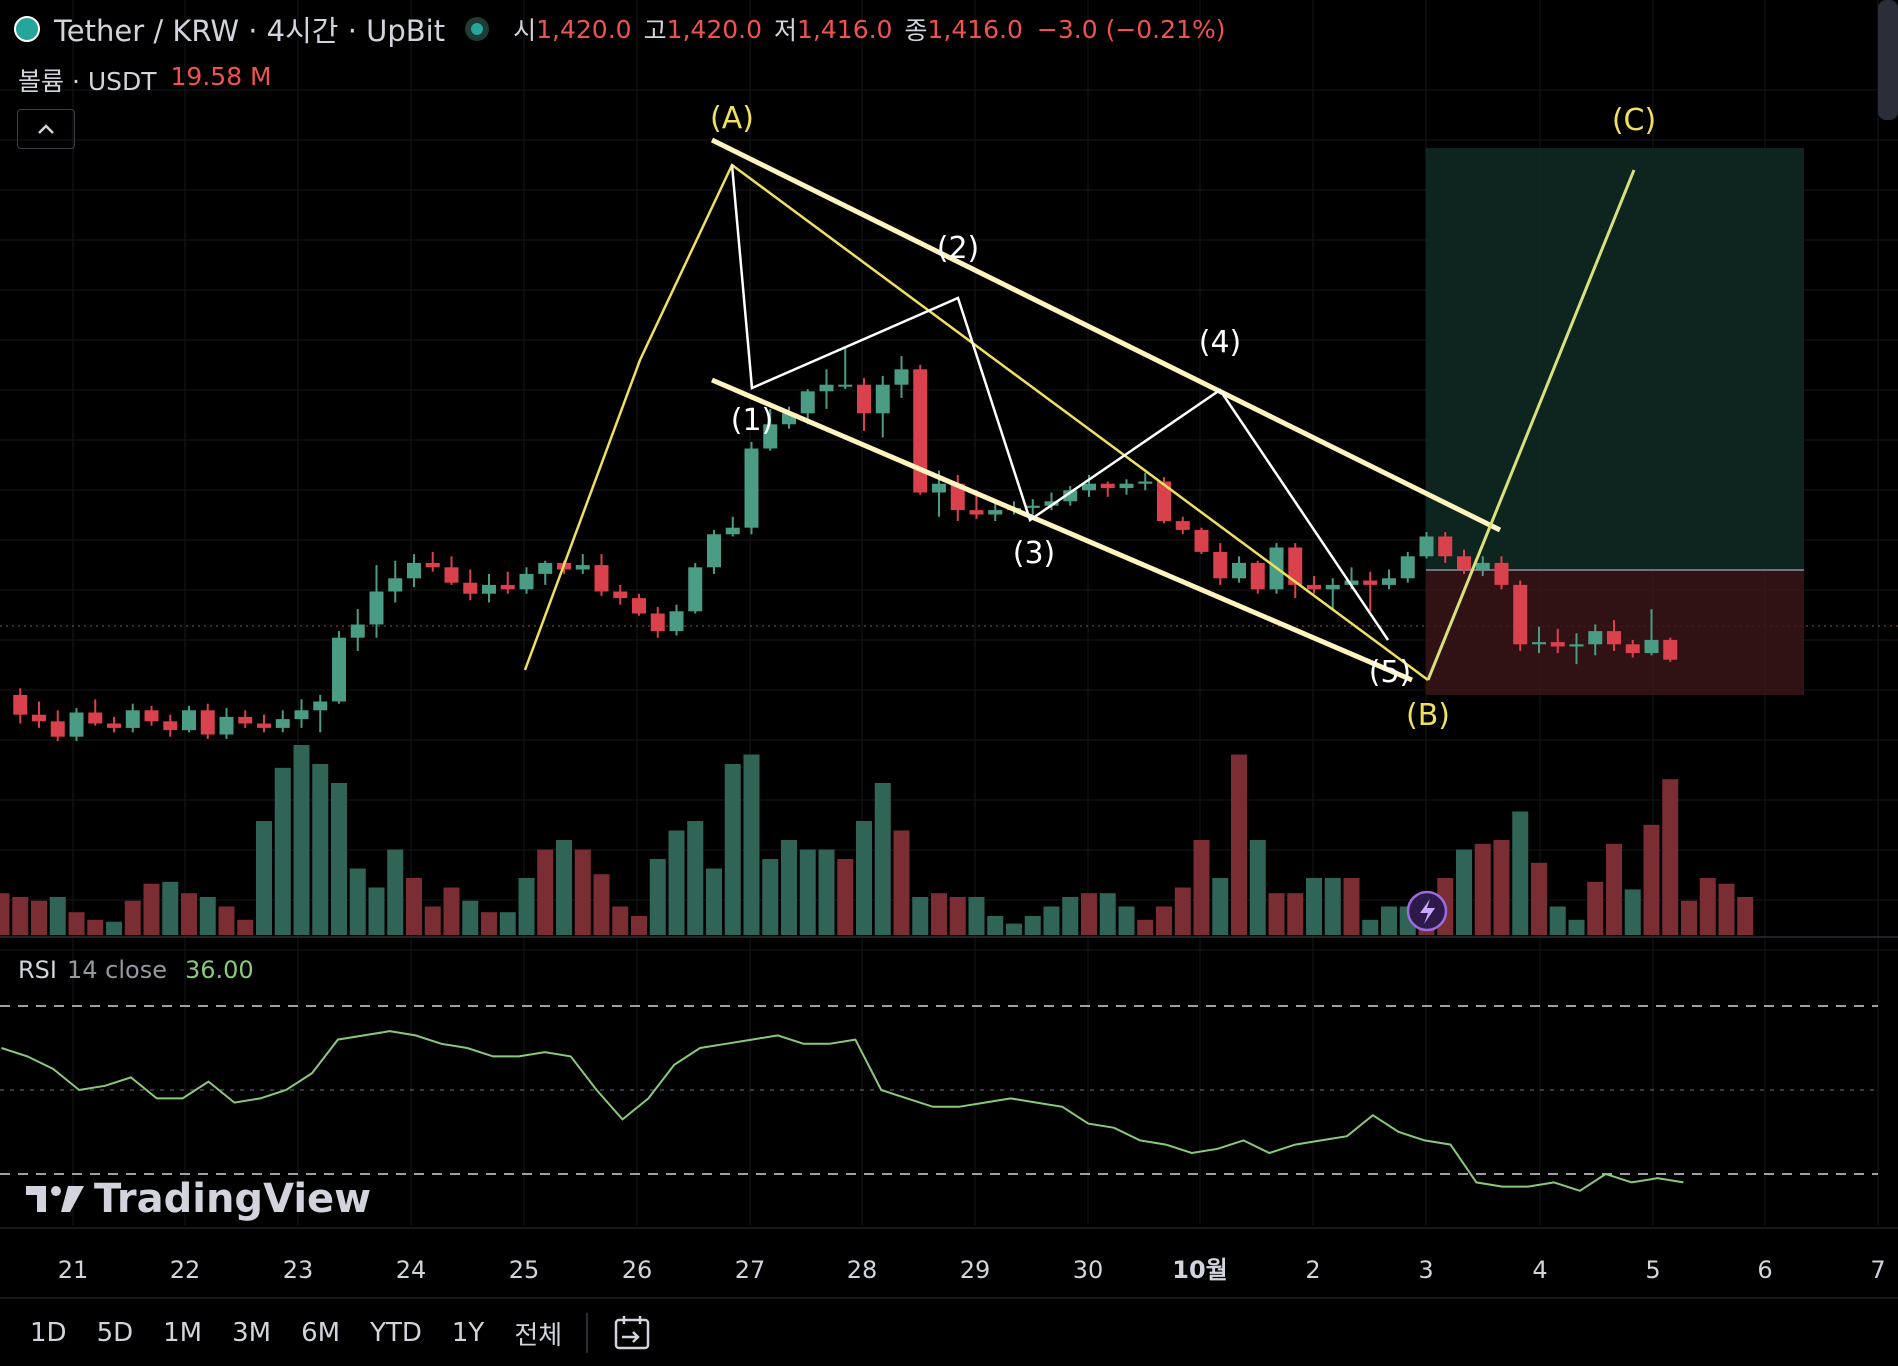 The width and height of the screenshot is (1898, 1366). What do you see at coordinates (1428, 715) in the screenshot?
I see `wave-label: (B)` at bounding box center [1428, 715].